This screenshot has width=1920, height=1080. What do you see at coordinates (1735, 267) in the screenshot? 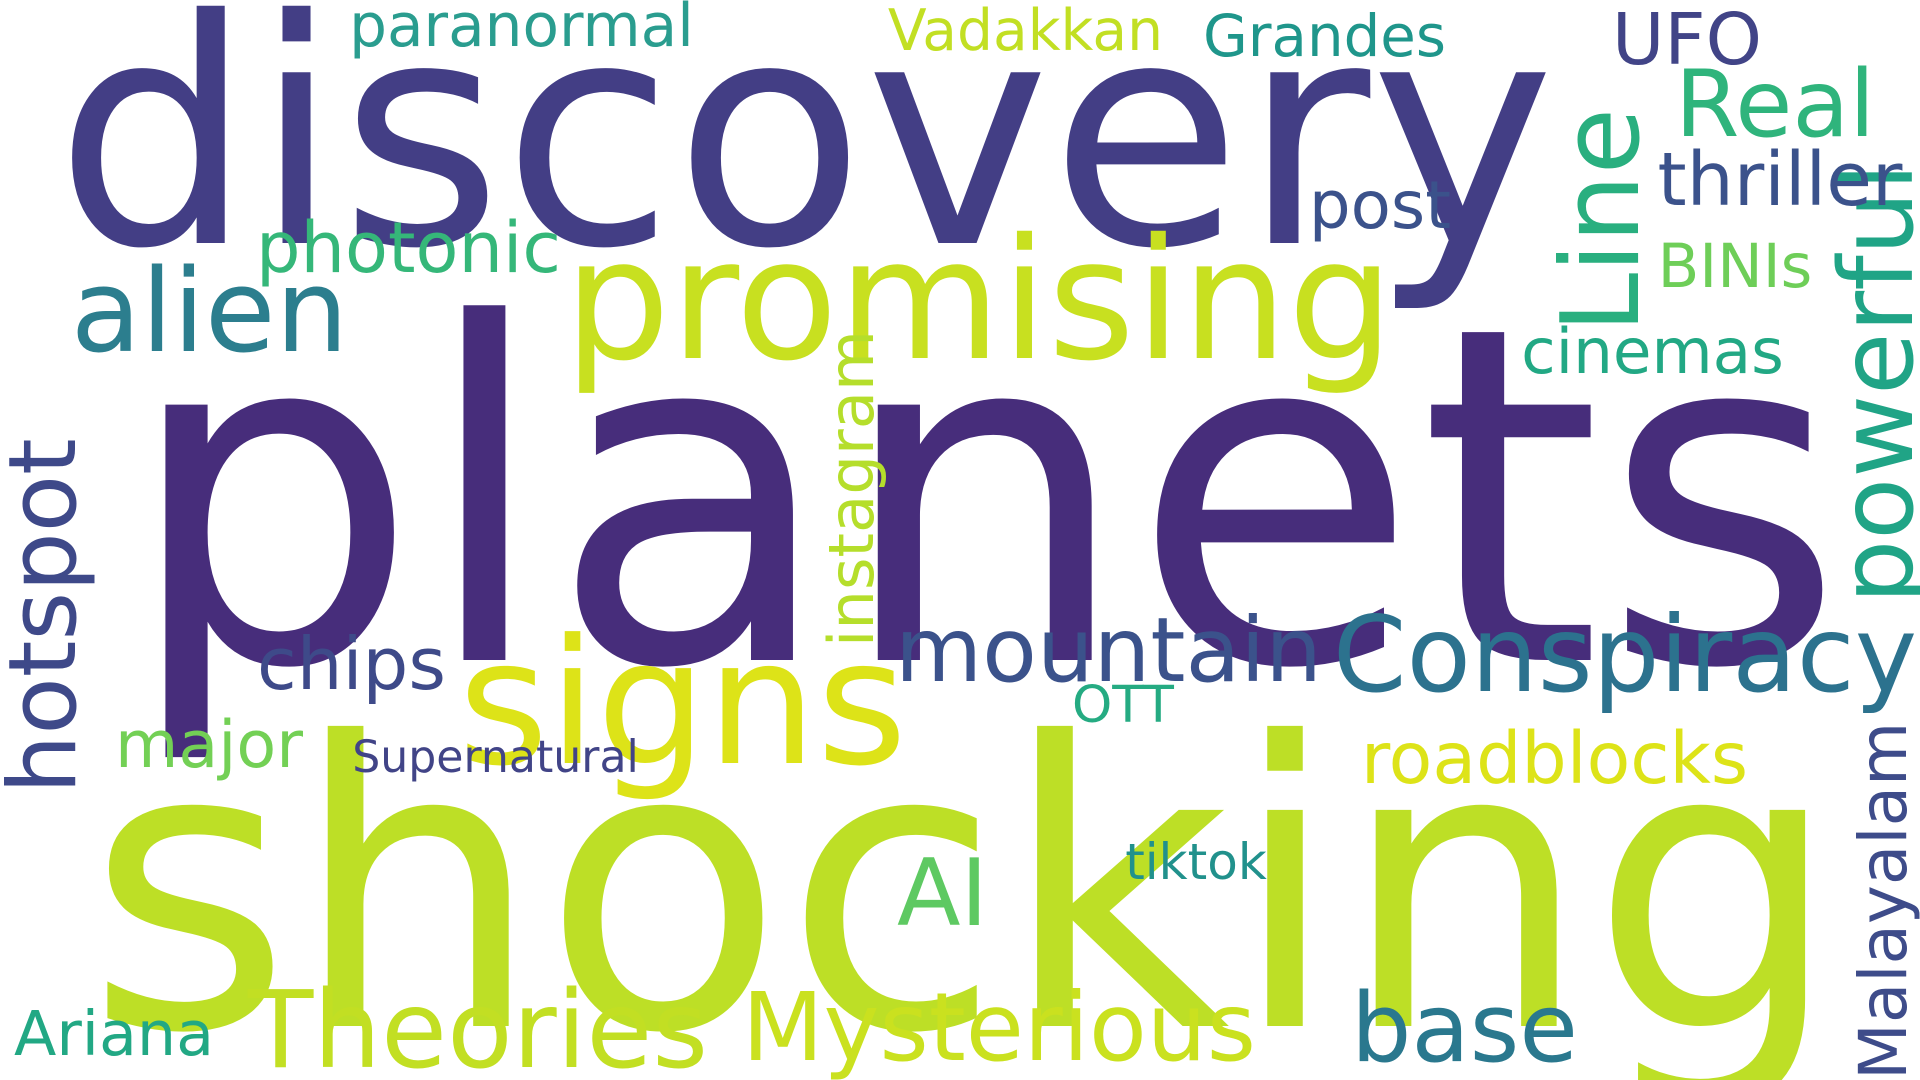
I see `word-binis: BINIs` at bounding box center [1735, 267].